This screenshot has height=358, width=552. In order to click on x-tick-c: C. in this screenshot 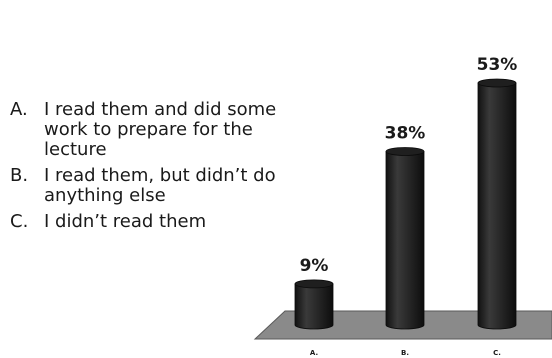, I will do `click(497, 353)`.